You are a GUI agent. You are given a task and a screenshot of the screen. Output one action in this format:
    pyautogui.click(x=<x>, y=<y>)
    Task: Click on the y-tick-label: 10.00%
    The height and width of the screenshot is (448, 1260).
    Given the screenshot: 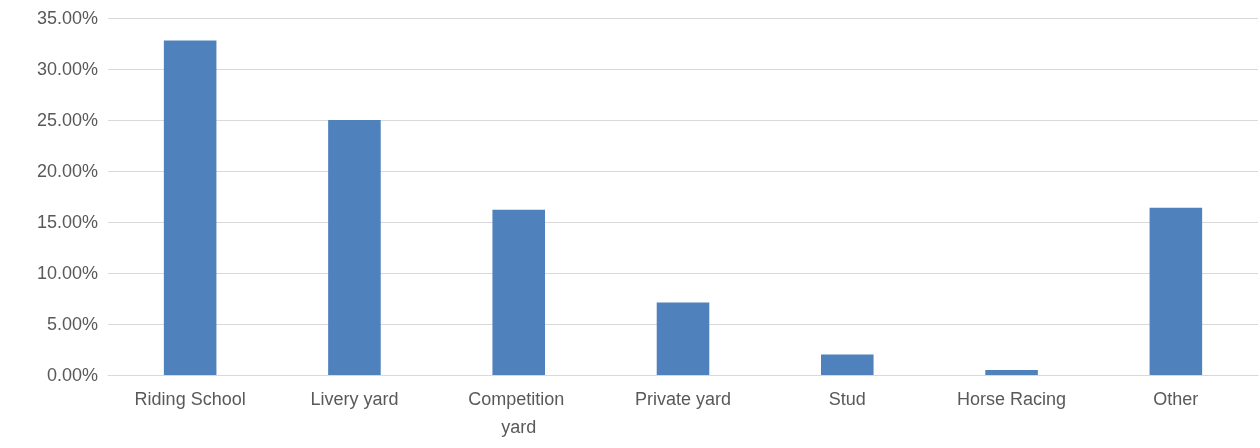 What is the action you would take?
    pyautogui.click(x=67, y=273)
    